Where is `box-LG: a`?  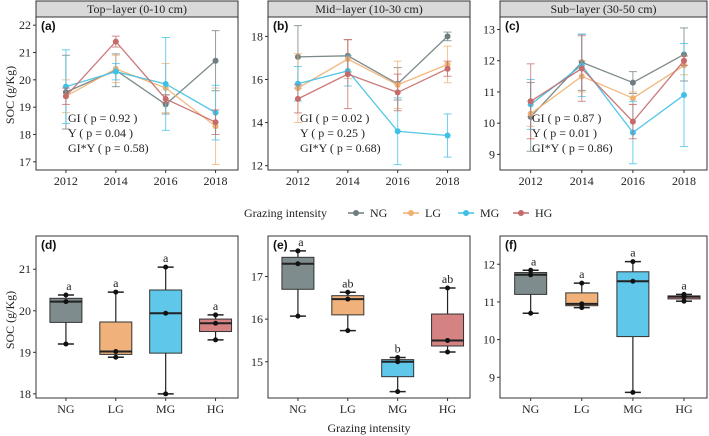 box-LG: a is located at coordinates (582, 289).